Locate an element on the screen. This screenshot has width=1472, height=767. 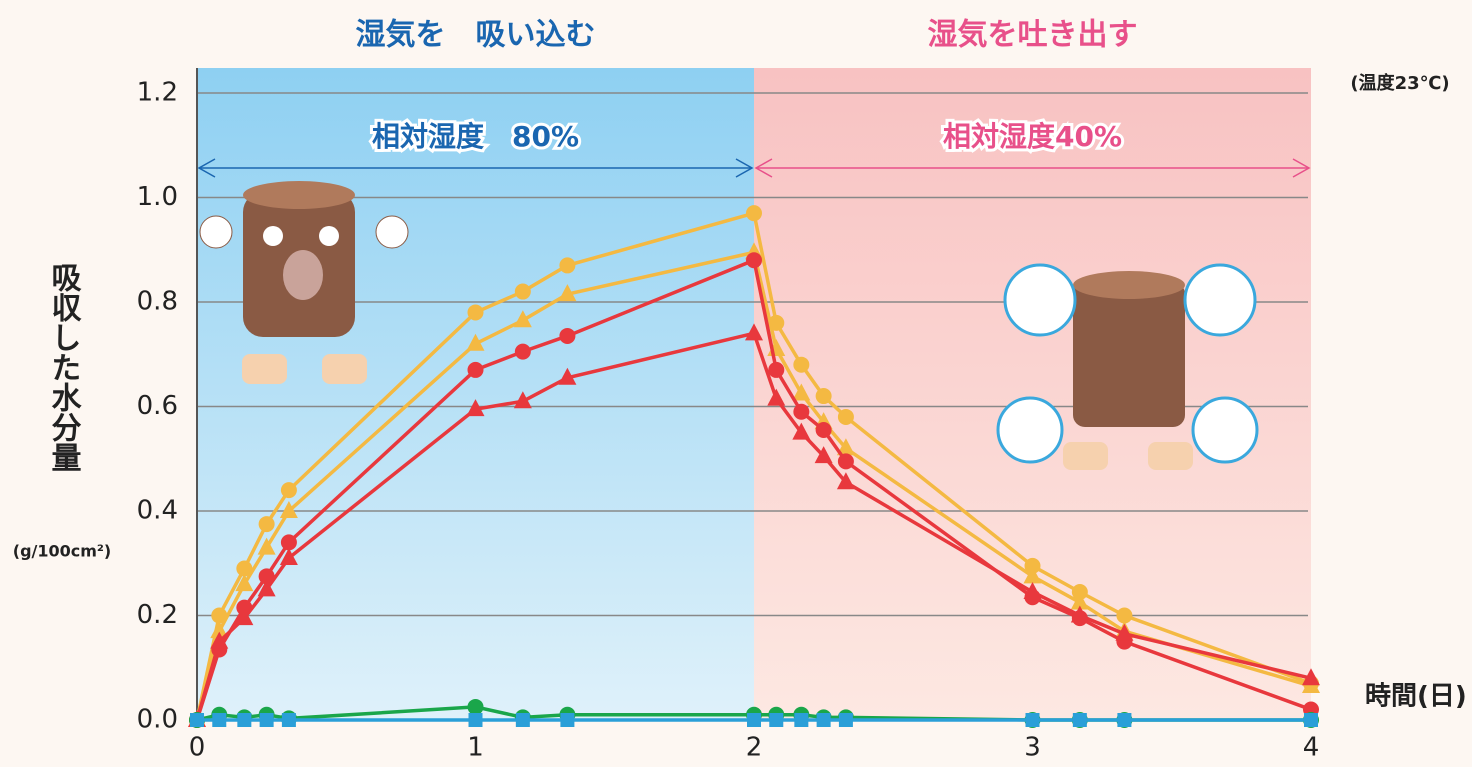
x-tick-label: 2 is located at coordinates (754, 748).